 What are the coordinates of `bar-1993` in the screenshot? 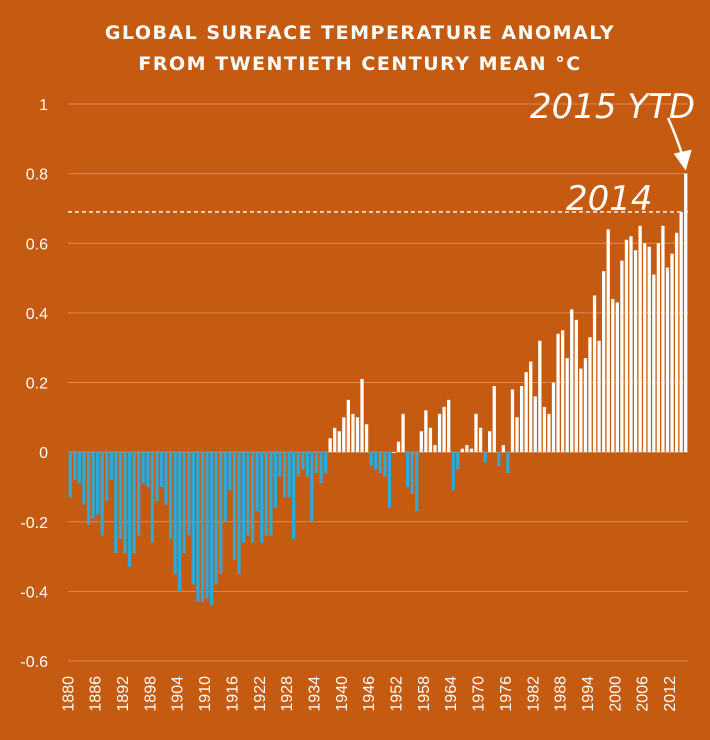 It's located at (585, 405).